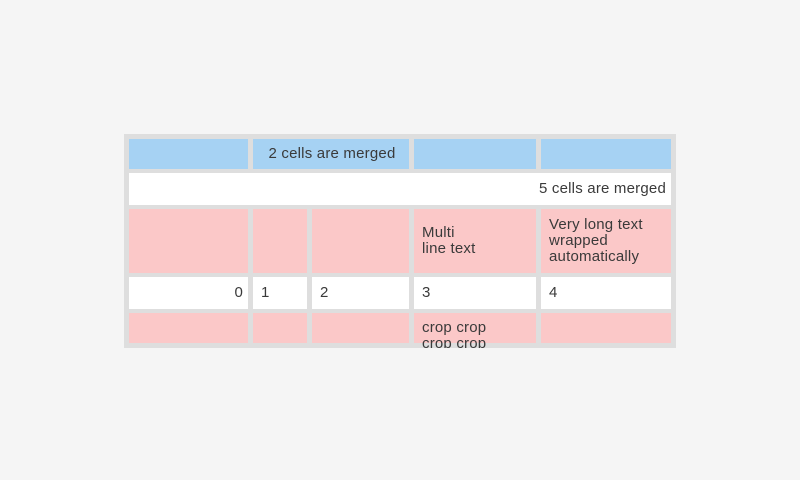 Image resolution: width=800 pixels, height=480 pixels. What do you see at coordinates (331, 154) in the screenshot?
I see `header-cell-merged-2-3: 2 cells are merged` at bounding box center [331, 154].